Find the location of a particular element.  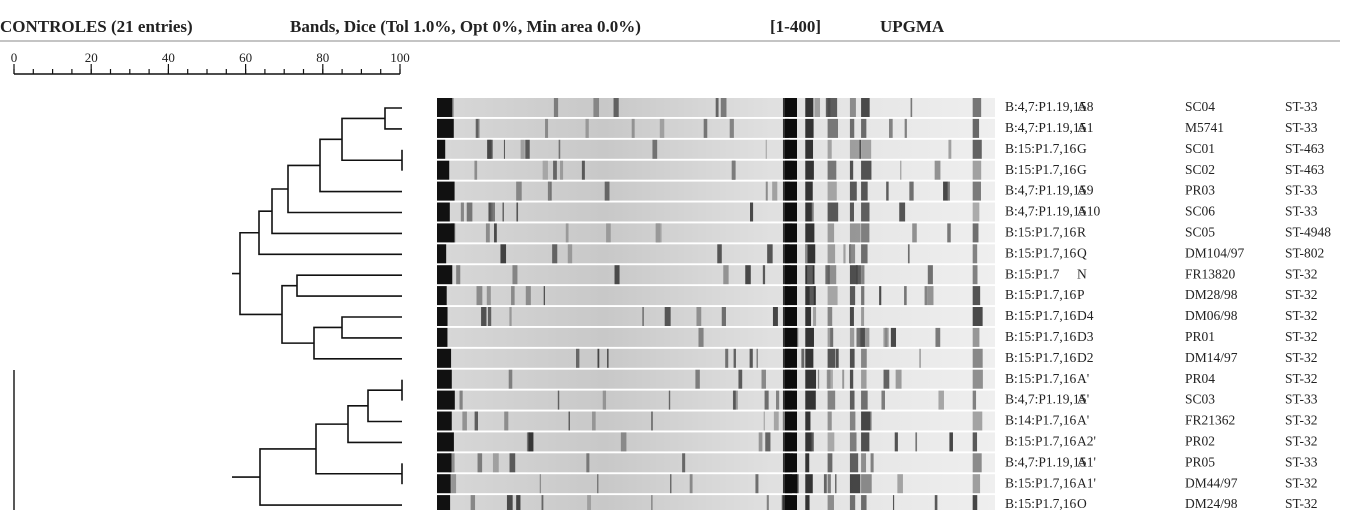

row-label-4: ST-33 is located at coordinates (1301, 190).